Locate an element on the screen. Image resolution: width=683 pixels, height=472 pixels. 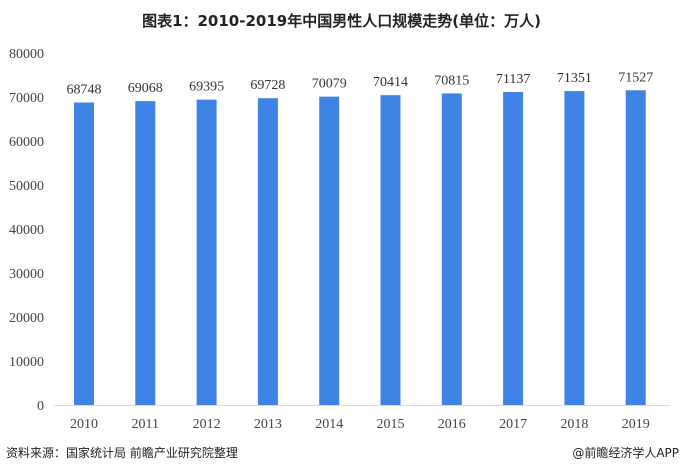
bar-2019 is located at coordinates (635, 248).